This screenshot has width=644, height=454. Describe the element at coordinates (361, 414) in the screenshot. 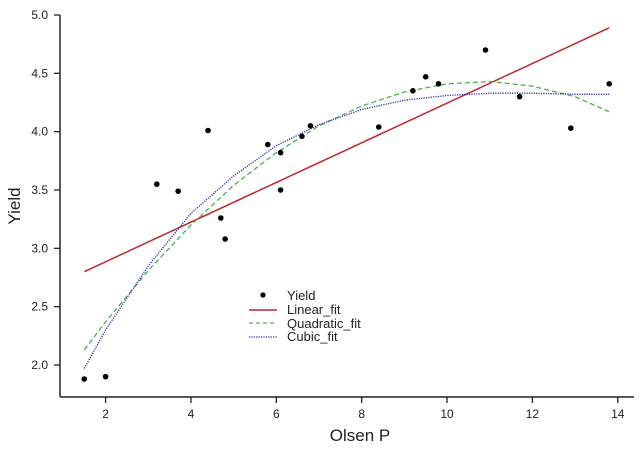

I see `x-tick-label: 8` at that location.